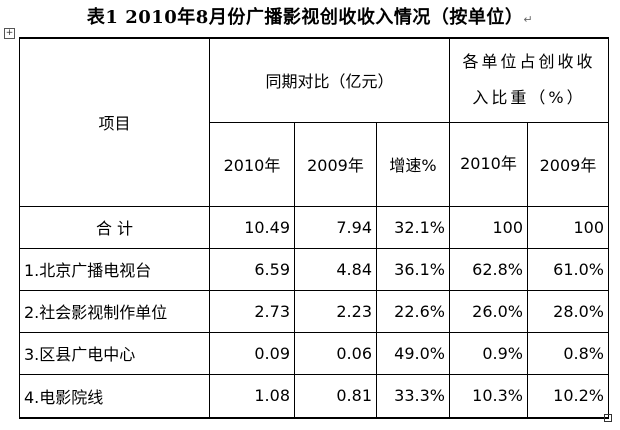 This screenshot has height=430, width=620. I want to click on cell-2009-value: 4.84, so click(335, 269).